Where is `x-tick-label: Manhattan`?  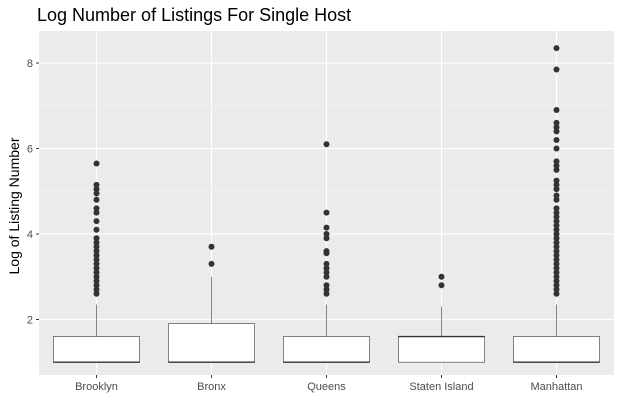
x-tick-label: Manhattan is located at coordinates (557, 387).